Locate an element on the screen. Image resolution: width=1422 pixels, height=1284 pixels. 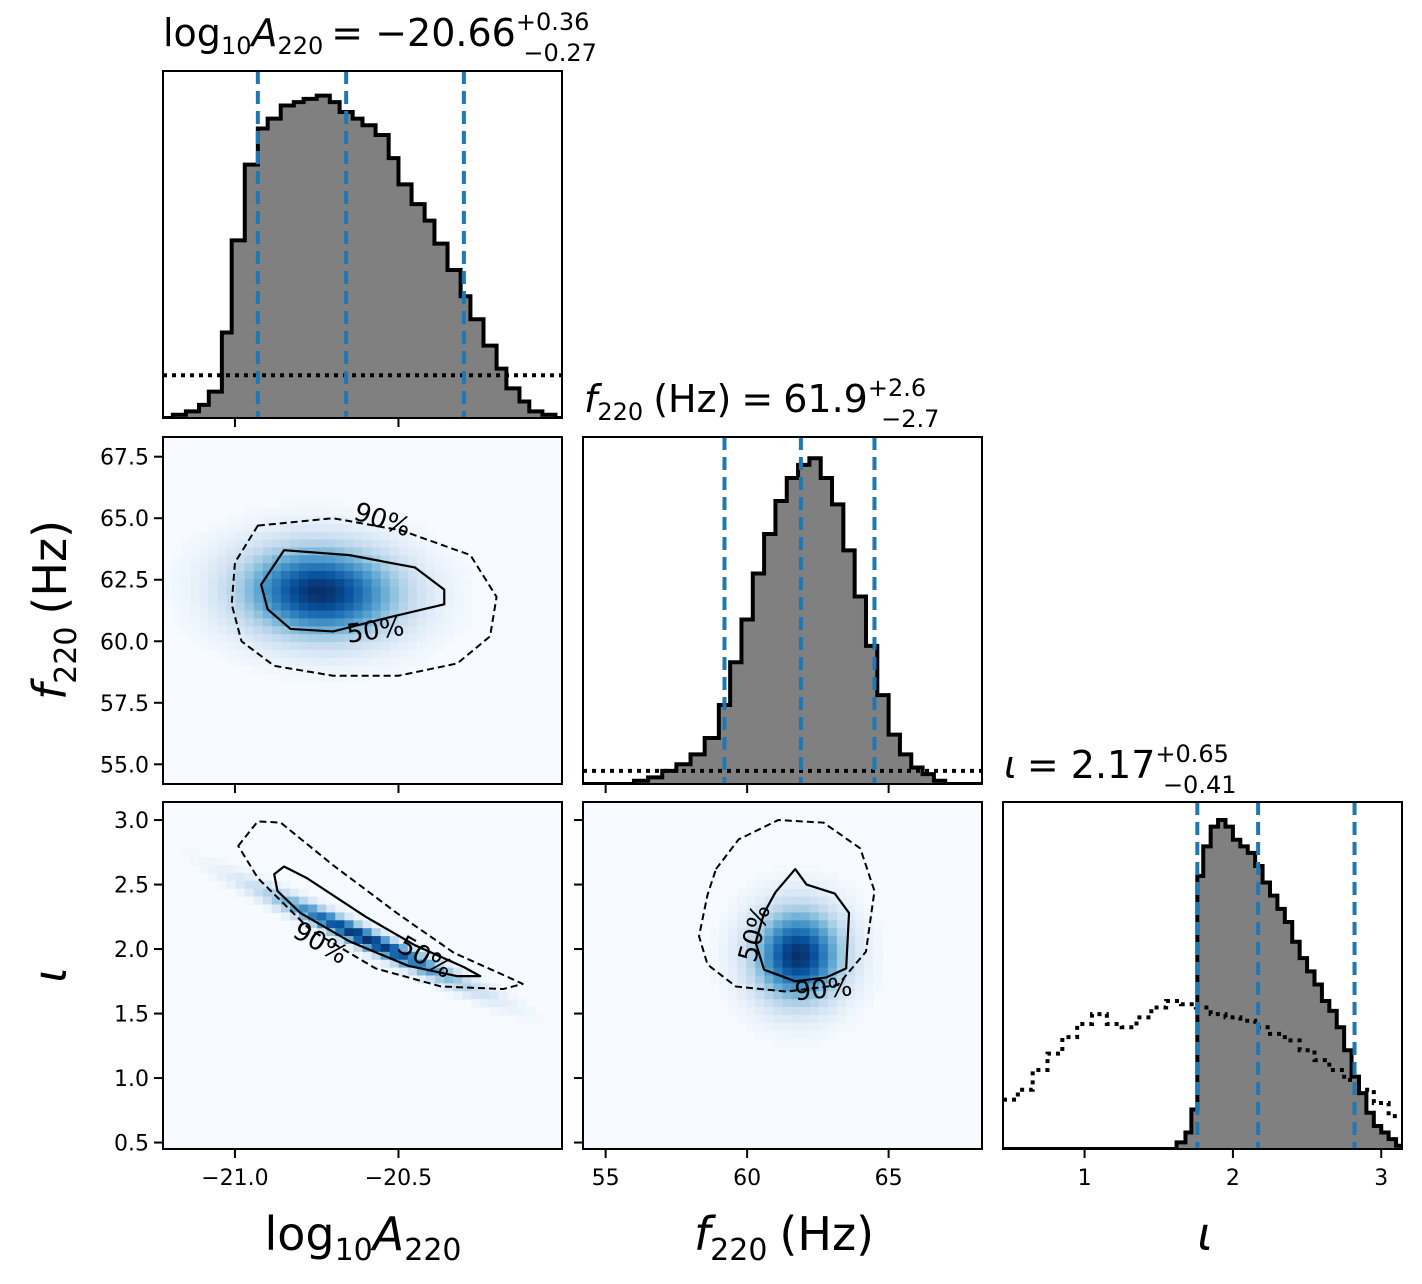
joint-logA-iota is located at coordinates (362, 975).